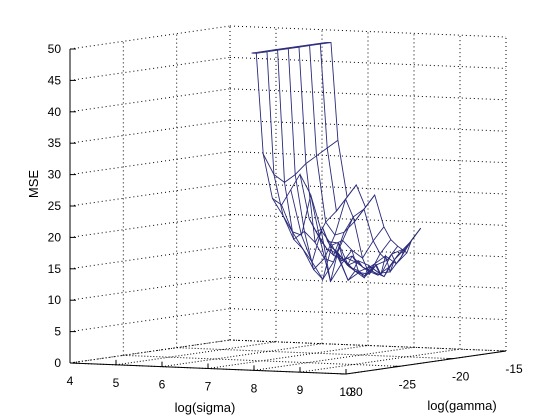 The width and height of the screenshot is (558, 419). I want to click on y-tick-label: -25, so click(408, 384).